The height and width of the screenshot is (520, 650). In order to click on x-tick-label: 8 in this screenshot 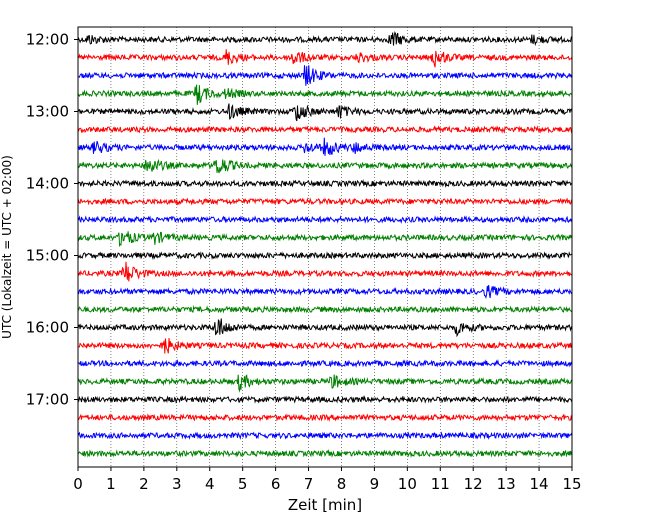, I will do `click(342, 484)`.